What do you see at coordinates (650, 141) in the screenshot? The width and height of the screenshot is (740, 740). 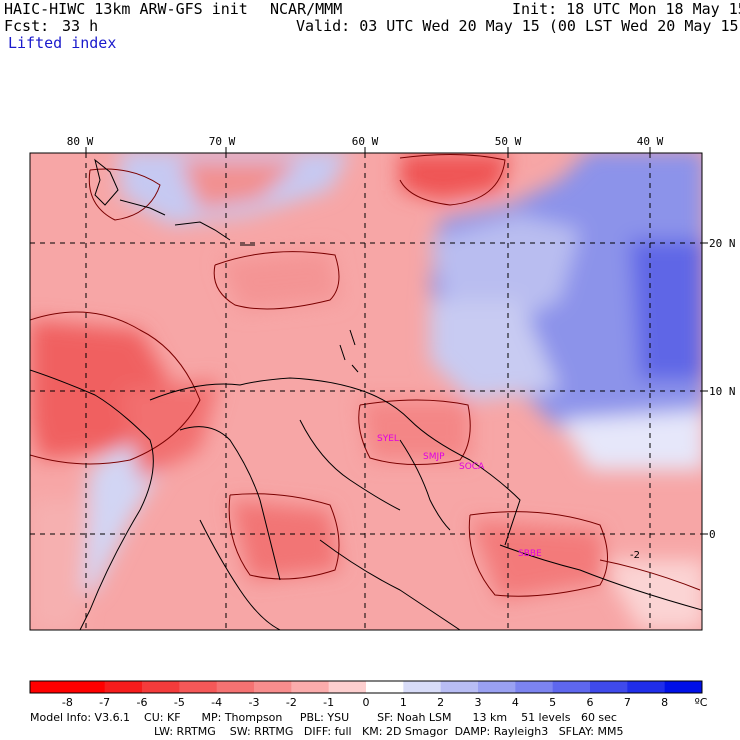 I see `lon-label-40w: 40 W` at bounding box center [650, 141].